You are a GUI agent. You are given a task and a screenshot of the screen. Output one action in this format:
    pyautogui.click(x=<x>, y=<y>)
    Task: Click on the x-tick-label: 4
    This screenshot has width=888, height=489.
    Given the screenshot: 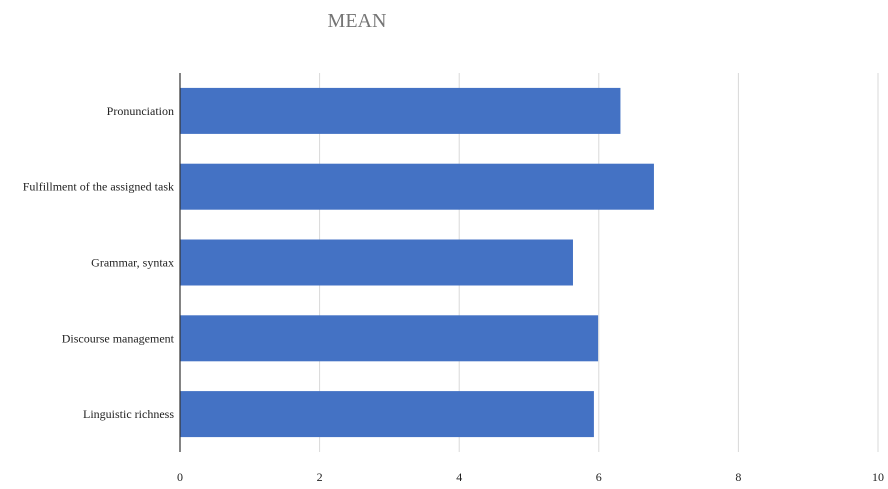 What is the action you would take?
    pyautogui.click(x=459, y=477)
    